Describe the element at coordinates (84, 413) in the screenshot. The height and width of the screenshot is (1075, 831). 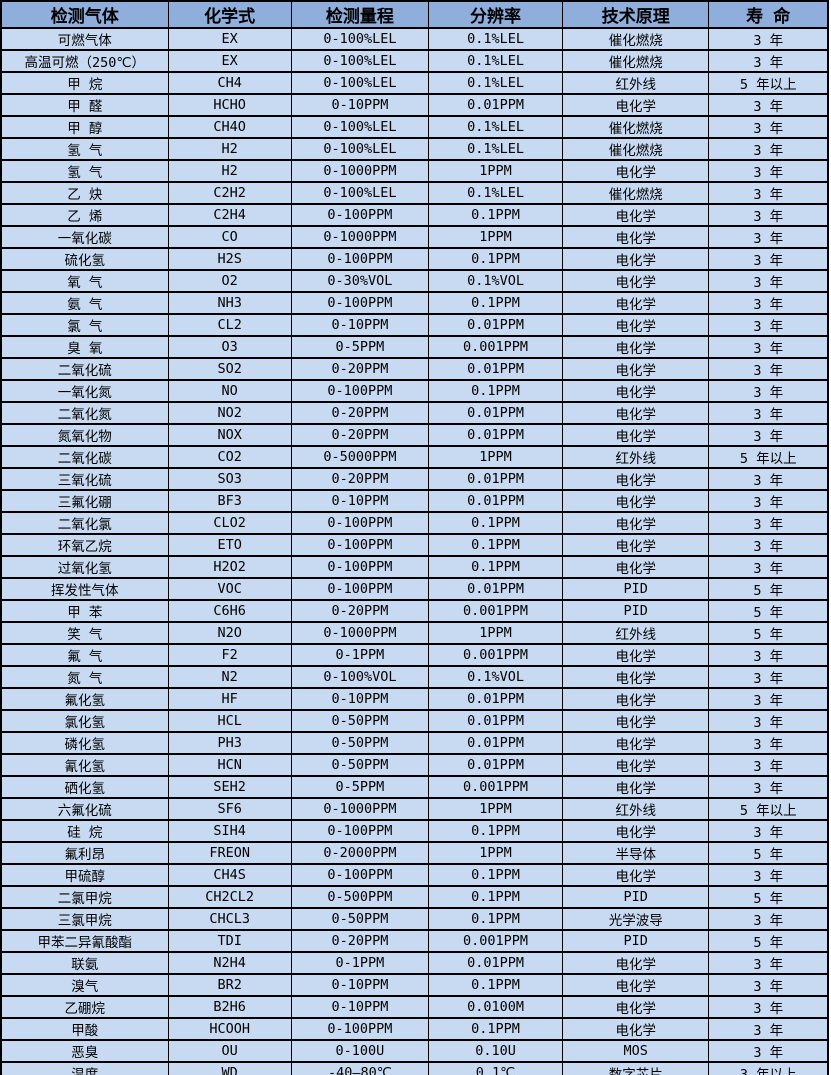
I see `gas-name-cell: 二氧化氮` at that location.